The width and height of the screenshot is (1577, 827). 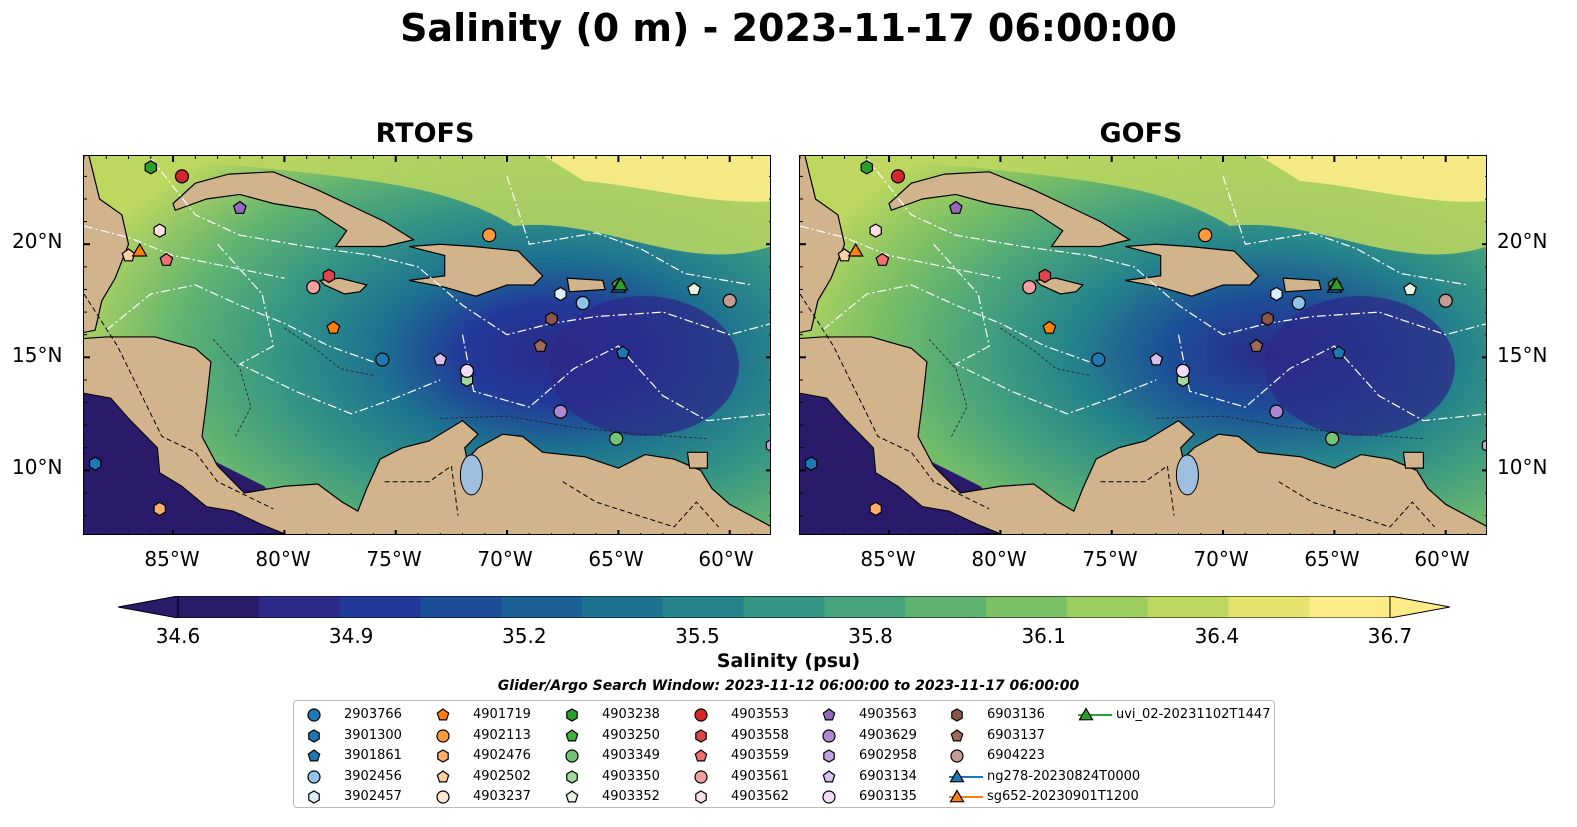 I want to click on colorbar-label: Salinity (psu), so click(x=788, y=661).